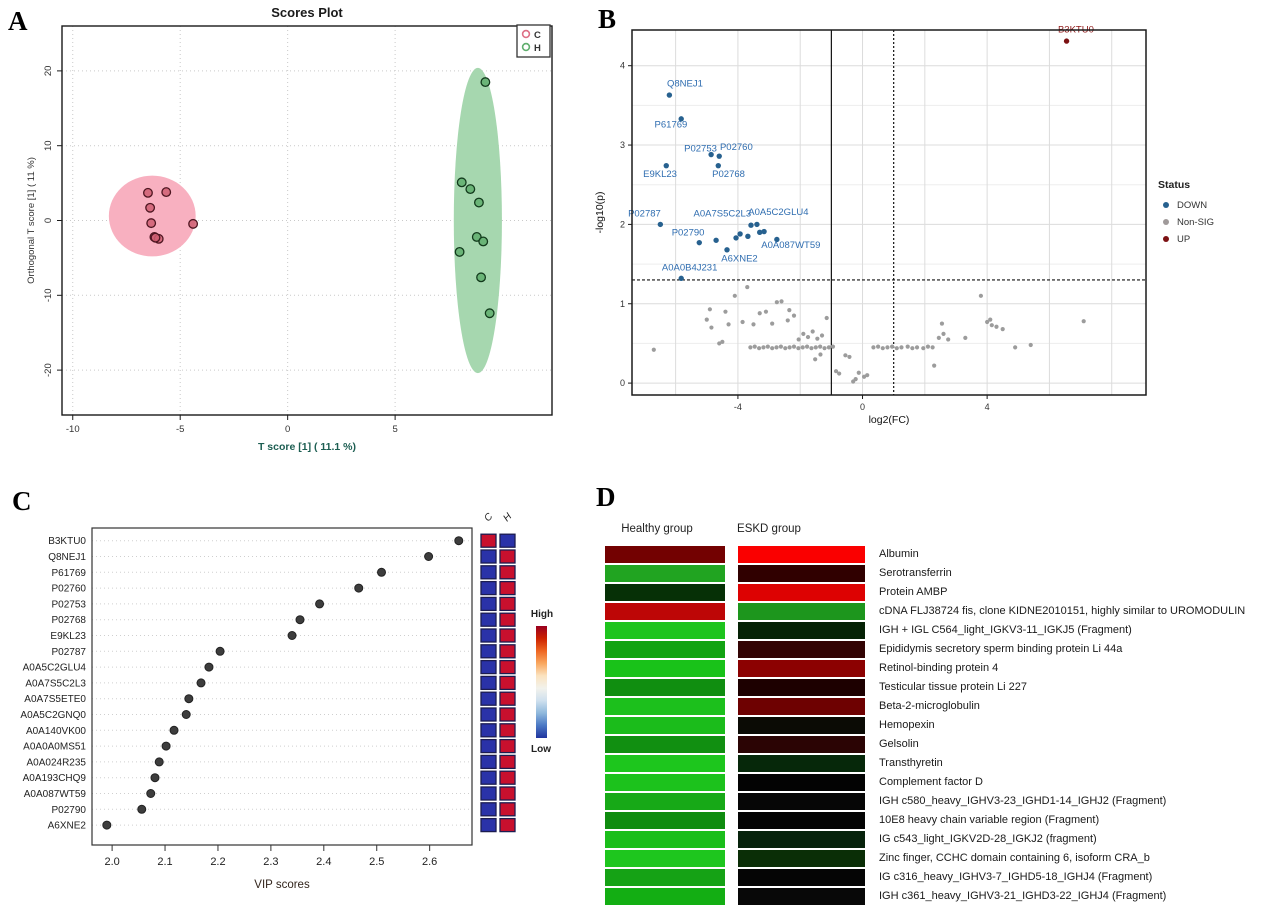  I want to click on x-tick-label: 0, so click(862, 407).